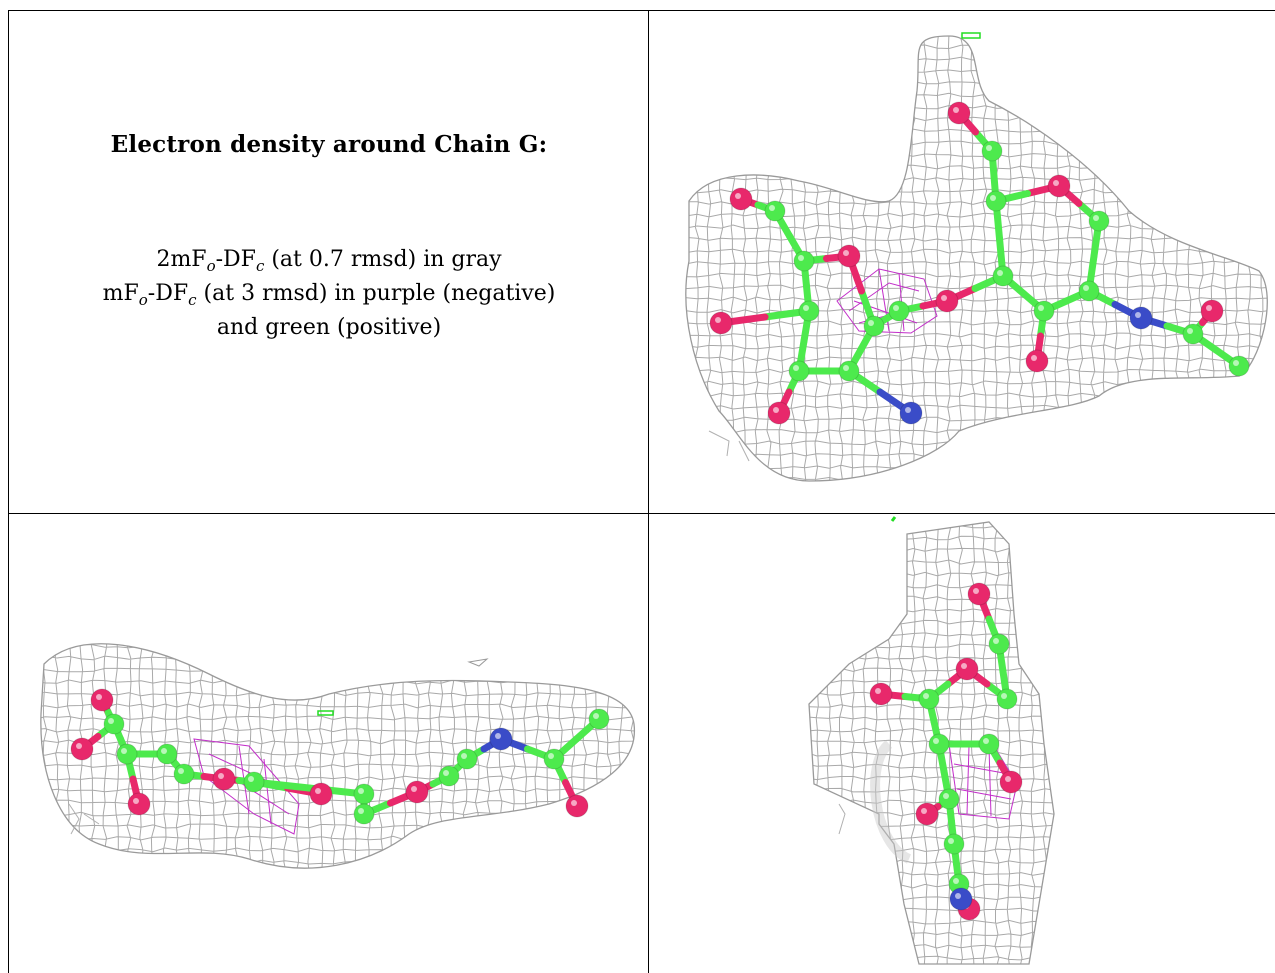 Image resolution: width=1275 pixels, height=973 pixels. Describe the element at coordinates (641, 513) in the screenshot. I see `table-border-middle` at that location.